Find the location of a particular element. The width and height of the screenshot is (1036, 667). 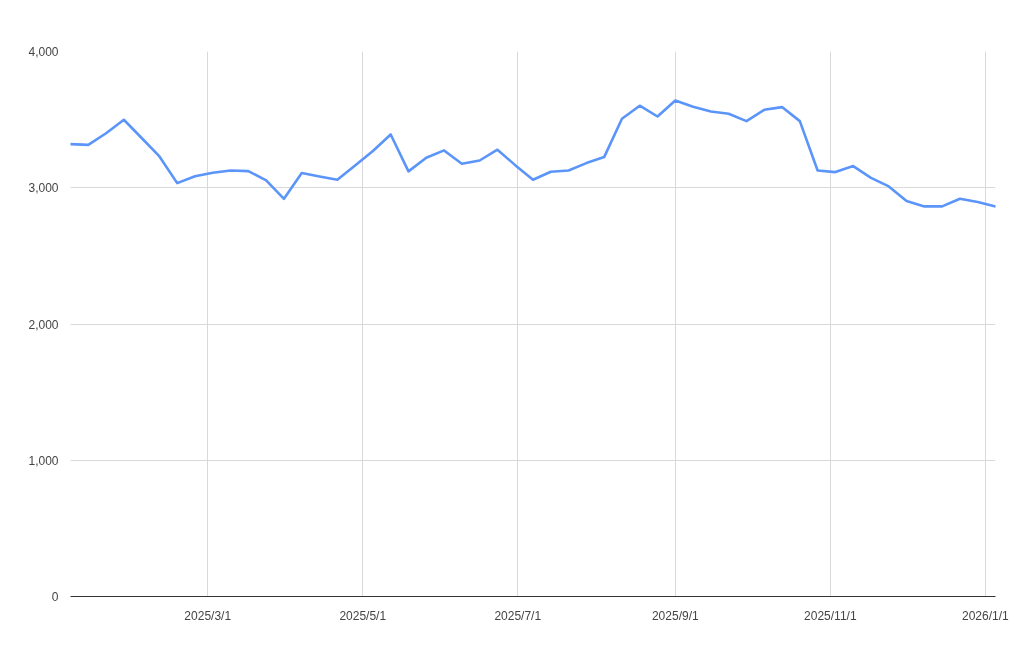

y-tick-label: 3,000 is located at coordinates (43, 188).